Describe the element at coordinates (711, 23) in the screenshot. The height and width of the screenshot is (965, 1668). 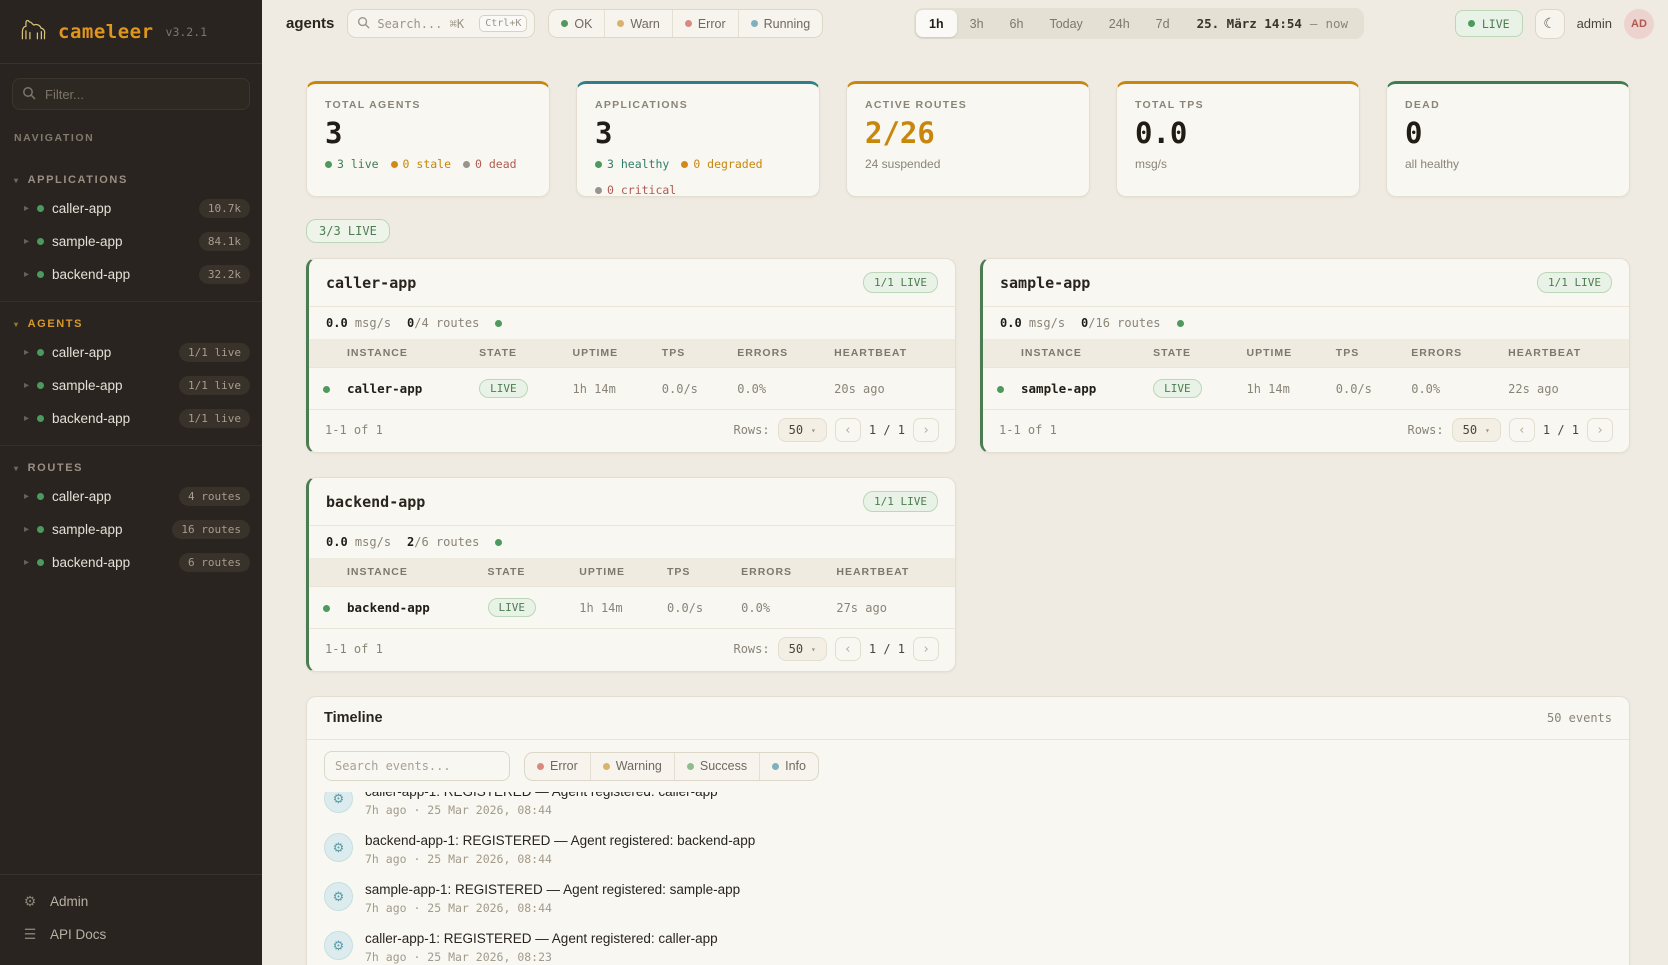
I see `filter-label: Error` at that location.